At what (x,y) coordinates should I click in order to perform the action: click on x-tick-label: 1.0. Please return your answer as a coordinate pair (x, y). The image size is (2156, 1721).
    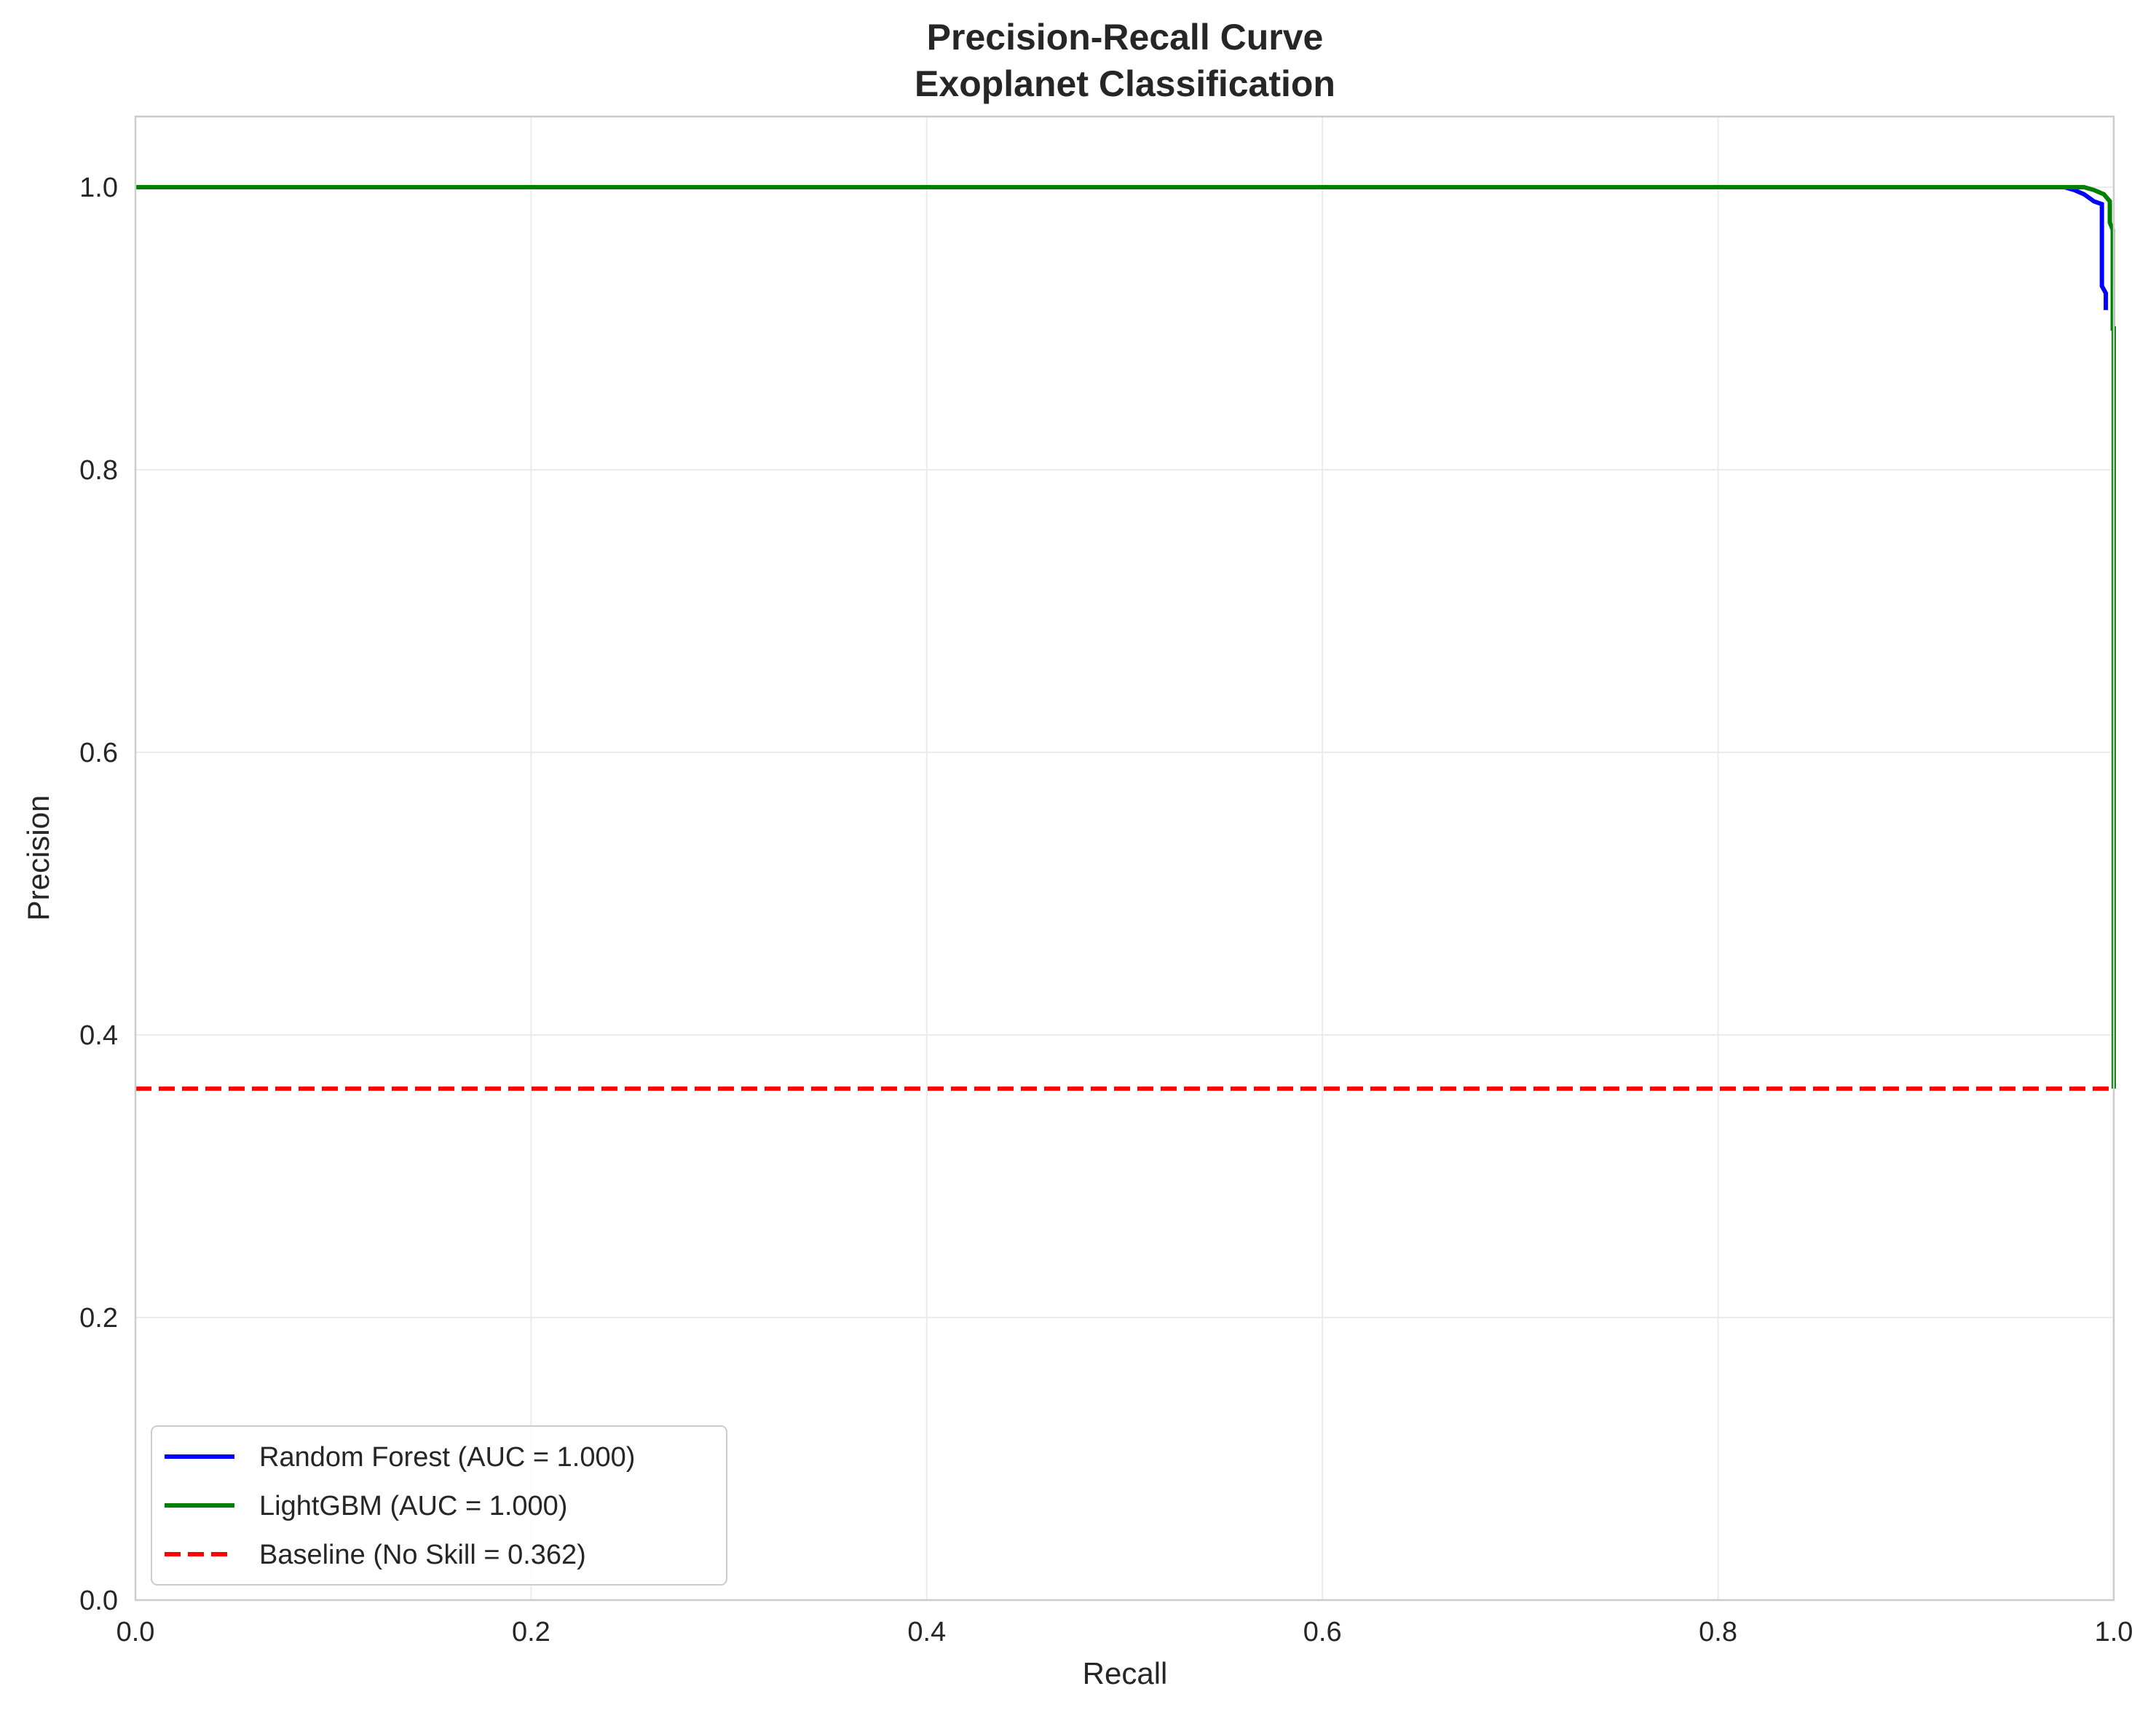
    Looking at the image, I should click on (2114, 1632).